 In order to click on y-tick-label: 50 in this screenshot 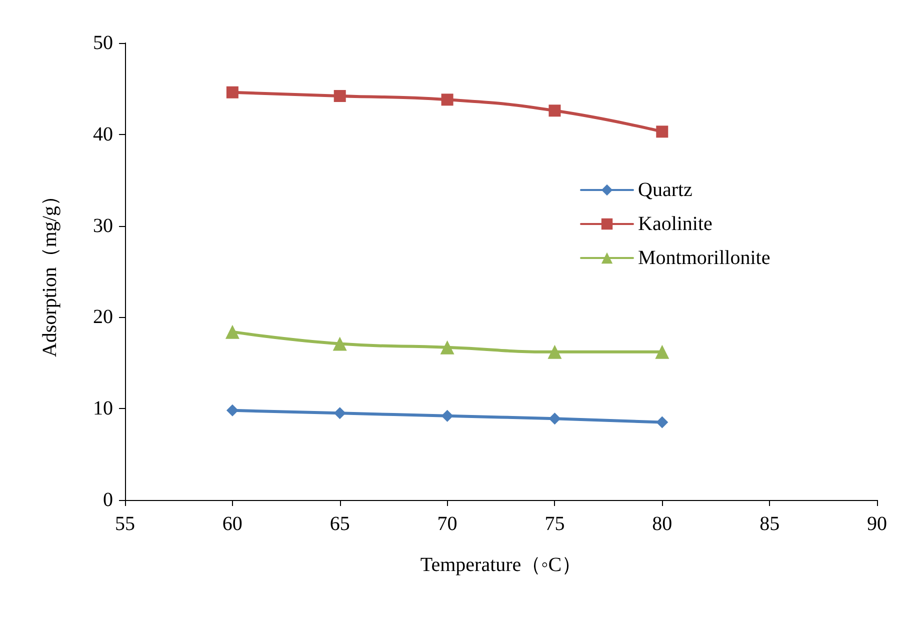, I will do `click(103, 43)`.